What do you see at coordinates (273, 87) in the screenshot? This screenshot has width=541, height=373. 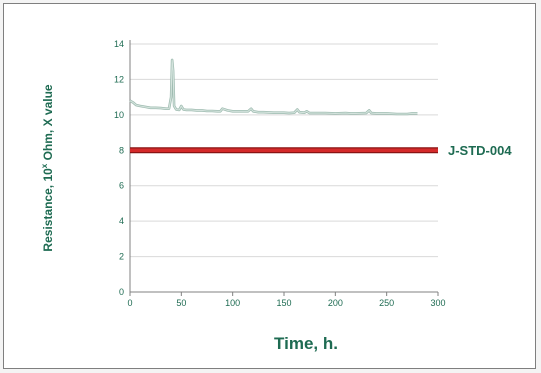 I see `resistance-series-highlight` at bounding box center [273, 87].